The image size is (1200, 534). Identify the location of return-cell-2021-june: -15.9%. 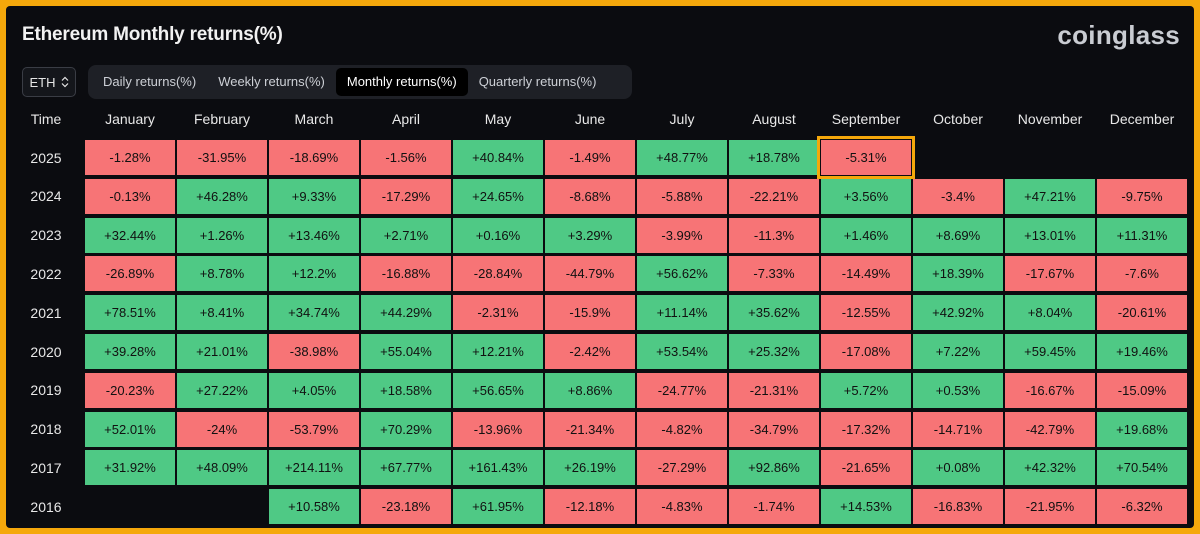
(590, 313).